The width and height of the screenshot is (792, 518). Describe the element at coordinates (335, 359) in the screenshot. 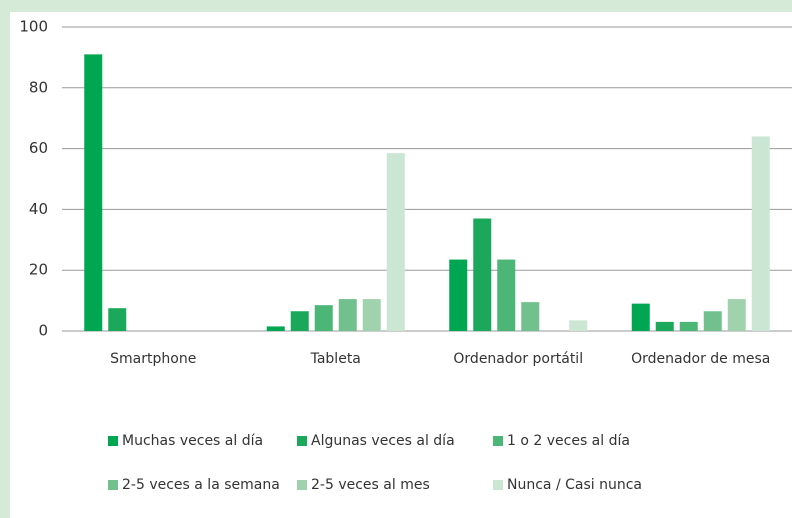

I see `x-tick-label: Tableta` at that location.